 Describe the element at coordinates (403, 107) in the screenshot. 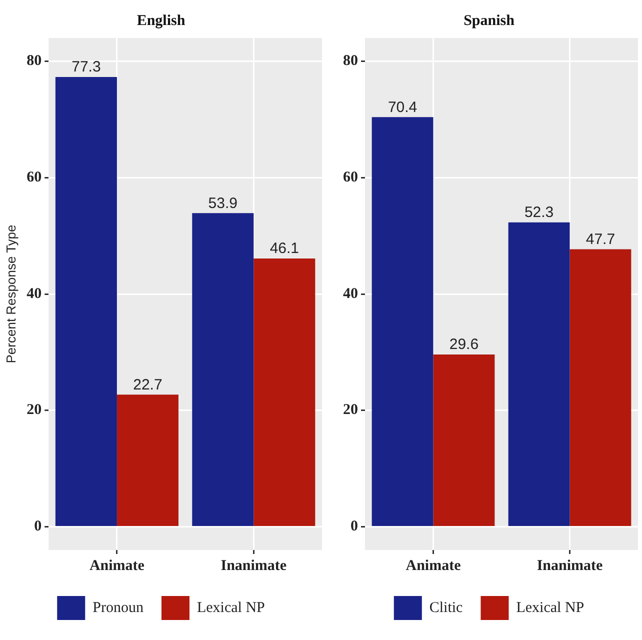

I see `data-label: 70.4` at that location.